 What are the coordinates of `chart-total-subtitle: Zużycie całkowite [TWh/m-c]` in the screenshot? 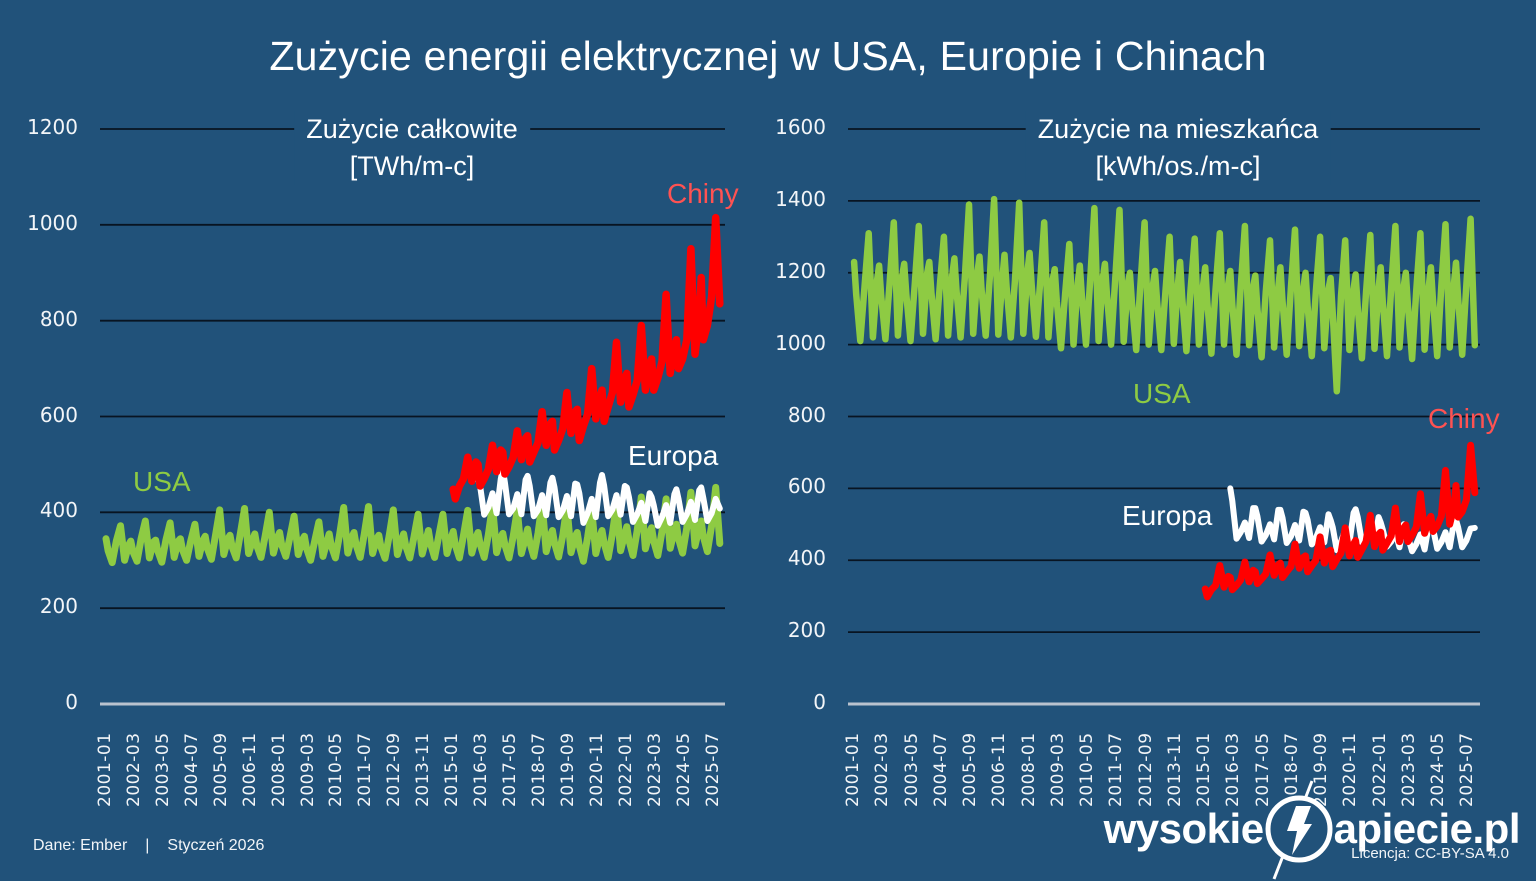 It's located at (412, 148).